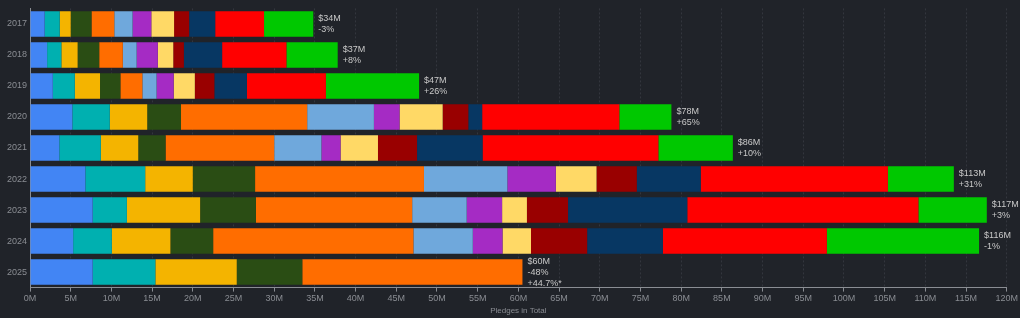 This screenshot has height=318, width=1020. Describe the element at coordinates (329, 23) in the screenshot. I see `total-label: $34M -3%` at that location.